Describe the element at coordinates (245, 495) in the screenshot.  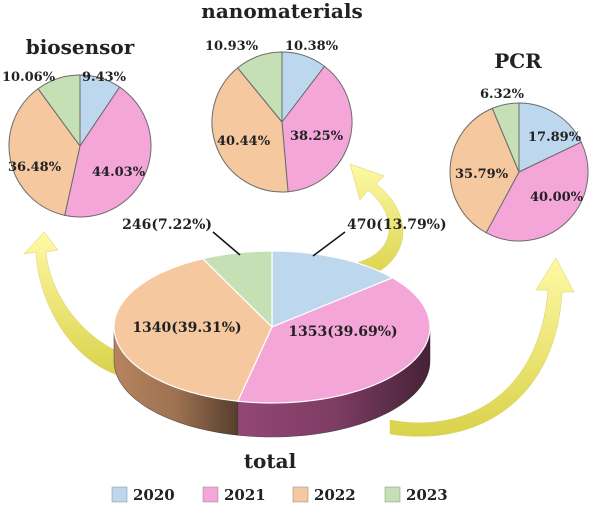
I see `legend-label-2021: 2021` at that location.